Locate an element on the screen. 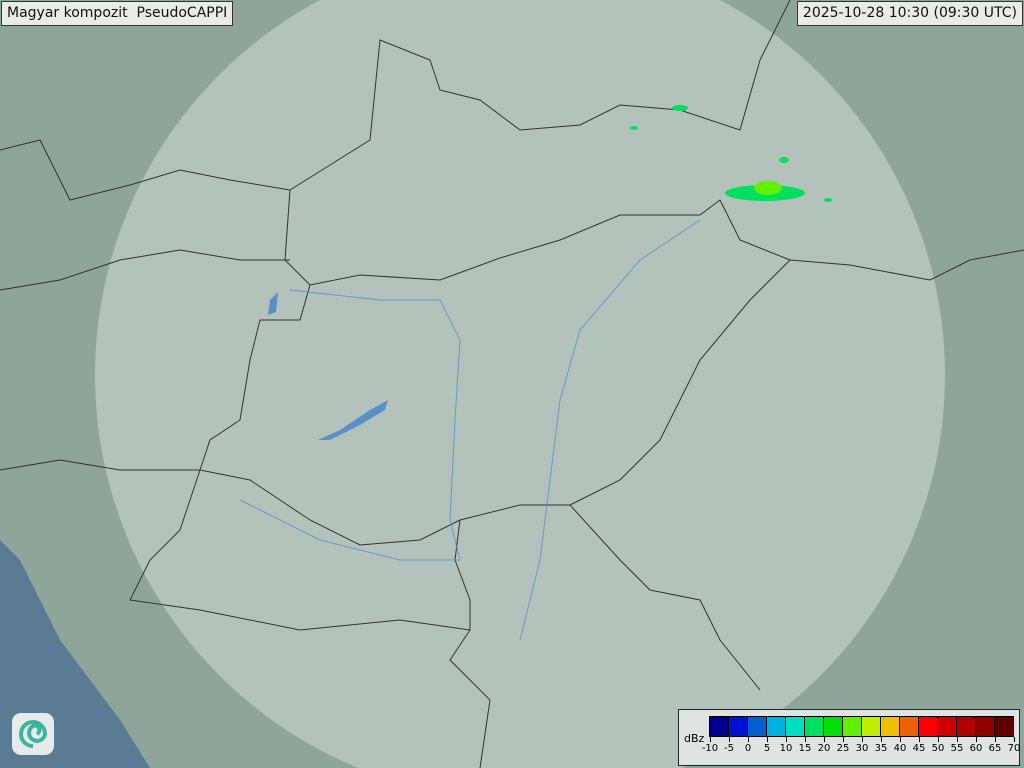 Image resolution: width=1024 pixels, height=768 pixels. timestamp: 2025-10-28 10:30 (09:30 UTC) is located at coordinates (909, 13).